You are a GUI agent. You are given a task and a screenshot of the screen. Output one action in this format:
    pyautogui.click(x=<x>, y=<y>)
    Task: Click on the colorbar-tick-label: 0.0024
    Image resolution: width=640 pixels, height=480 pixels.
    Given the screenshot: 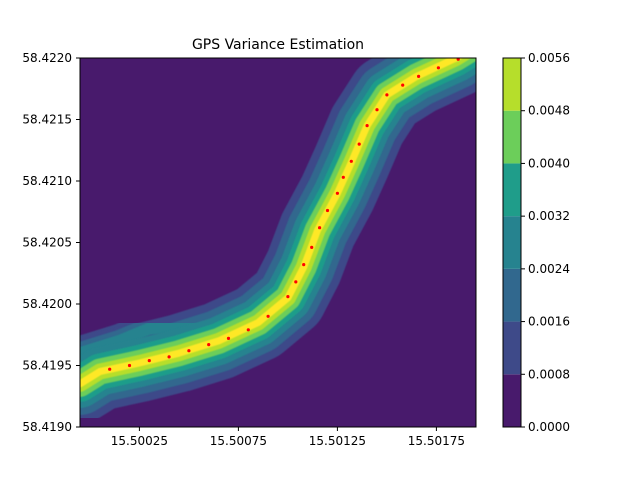 What is the action you would take?
    pyautogui.click(x=549, y=269)
    